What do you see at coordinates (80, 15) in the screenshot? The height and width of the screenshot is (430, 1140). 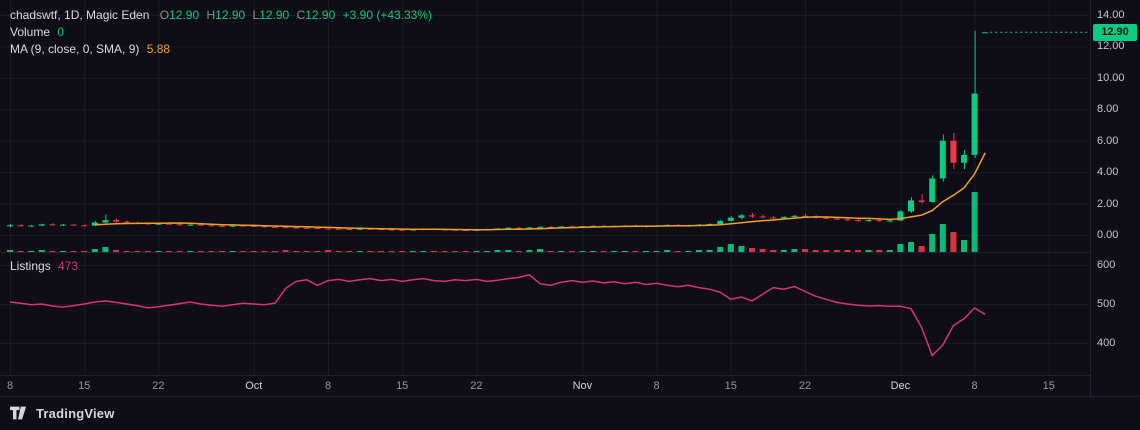 I see `symbol-title: chadswtf, 1D, Magic Eden` at bounding box center [80, 15].